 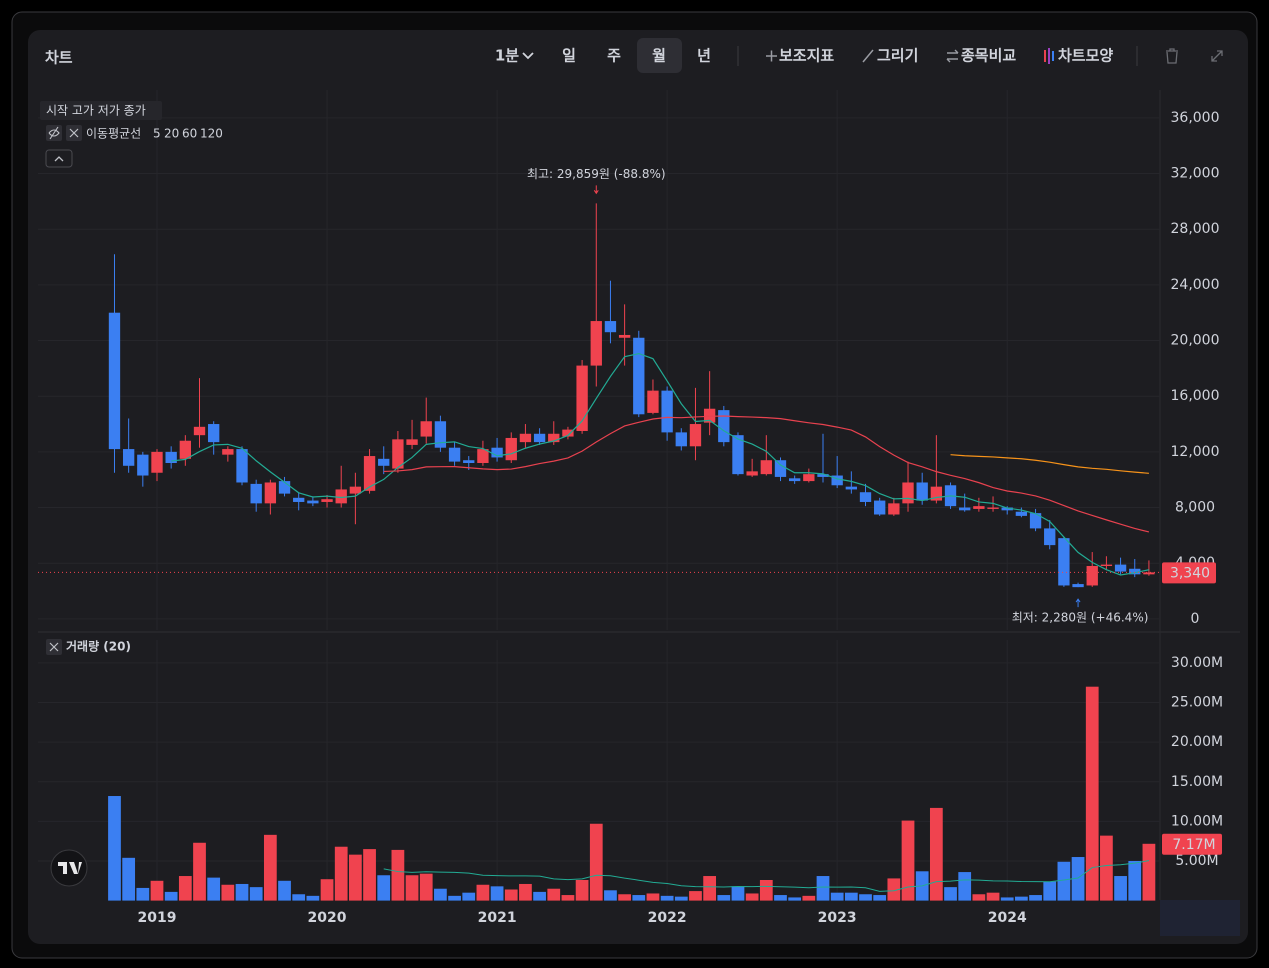 What do you see at coordinates (157, 134) in the screenshot?
I see `ma-period: 5` at bounding box center [157, 134].